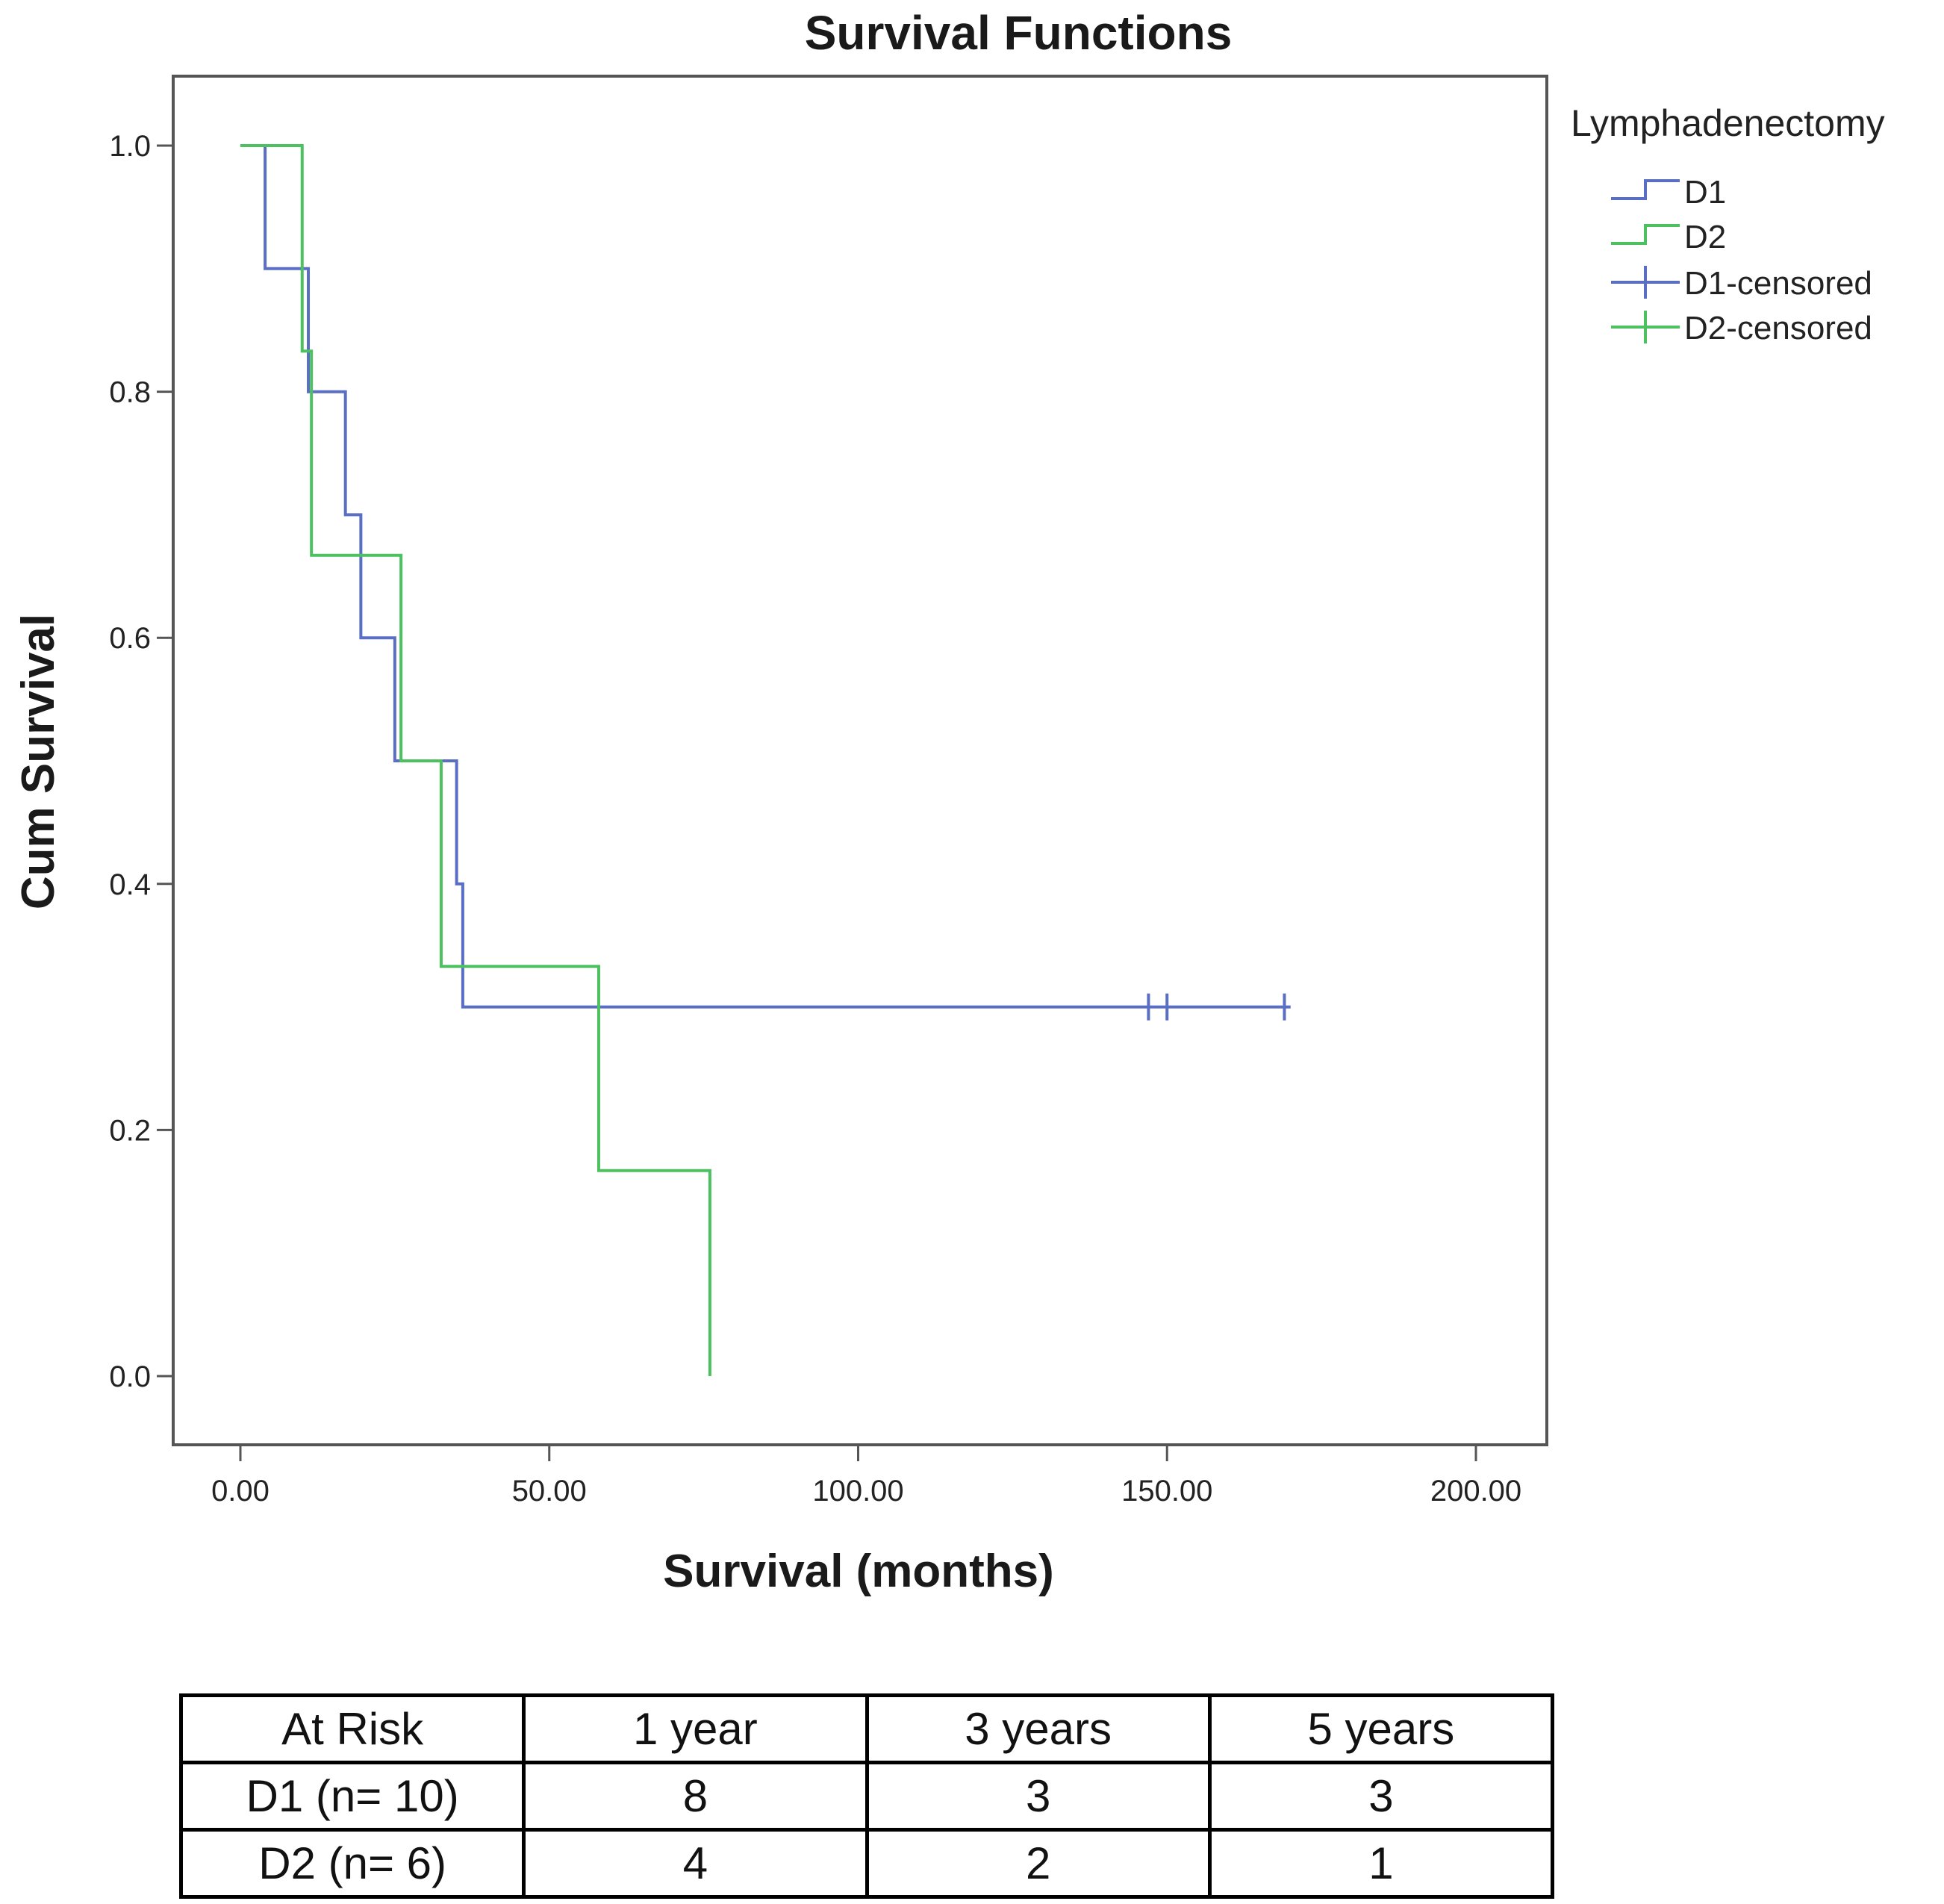 The width and height of the screenshot is (1944, 1904). I want to click on chart-title: Survival Functions, so click(1019, 33).